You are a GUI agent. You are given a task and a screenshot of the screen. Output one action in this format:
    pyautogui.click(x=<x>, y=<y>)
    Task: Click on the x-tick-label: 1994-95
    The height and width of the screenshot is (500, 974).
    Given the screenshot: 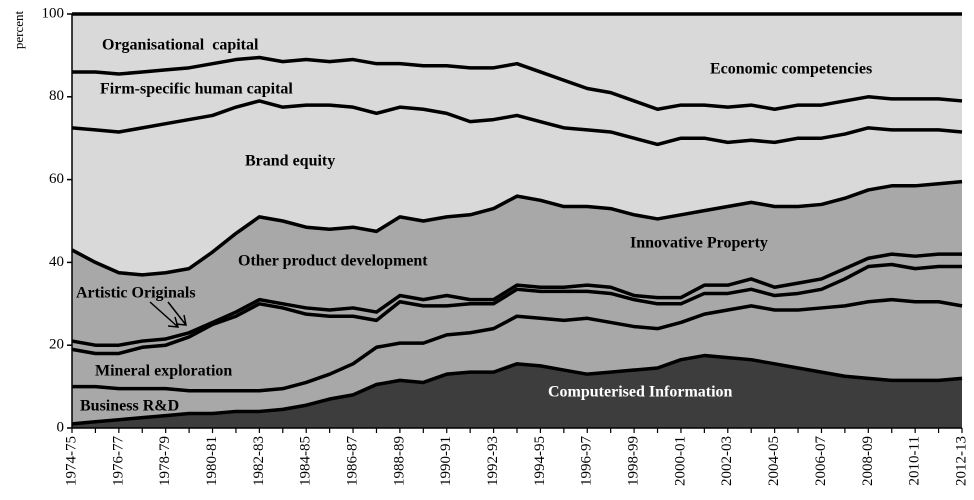 What is the action you would take?
    pyautogui.click(x=540, y=461)
    